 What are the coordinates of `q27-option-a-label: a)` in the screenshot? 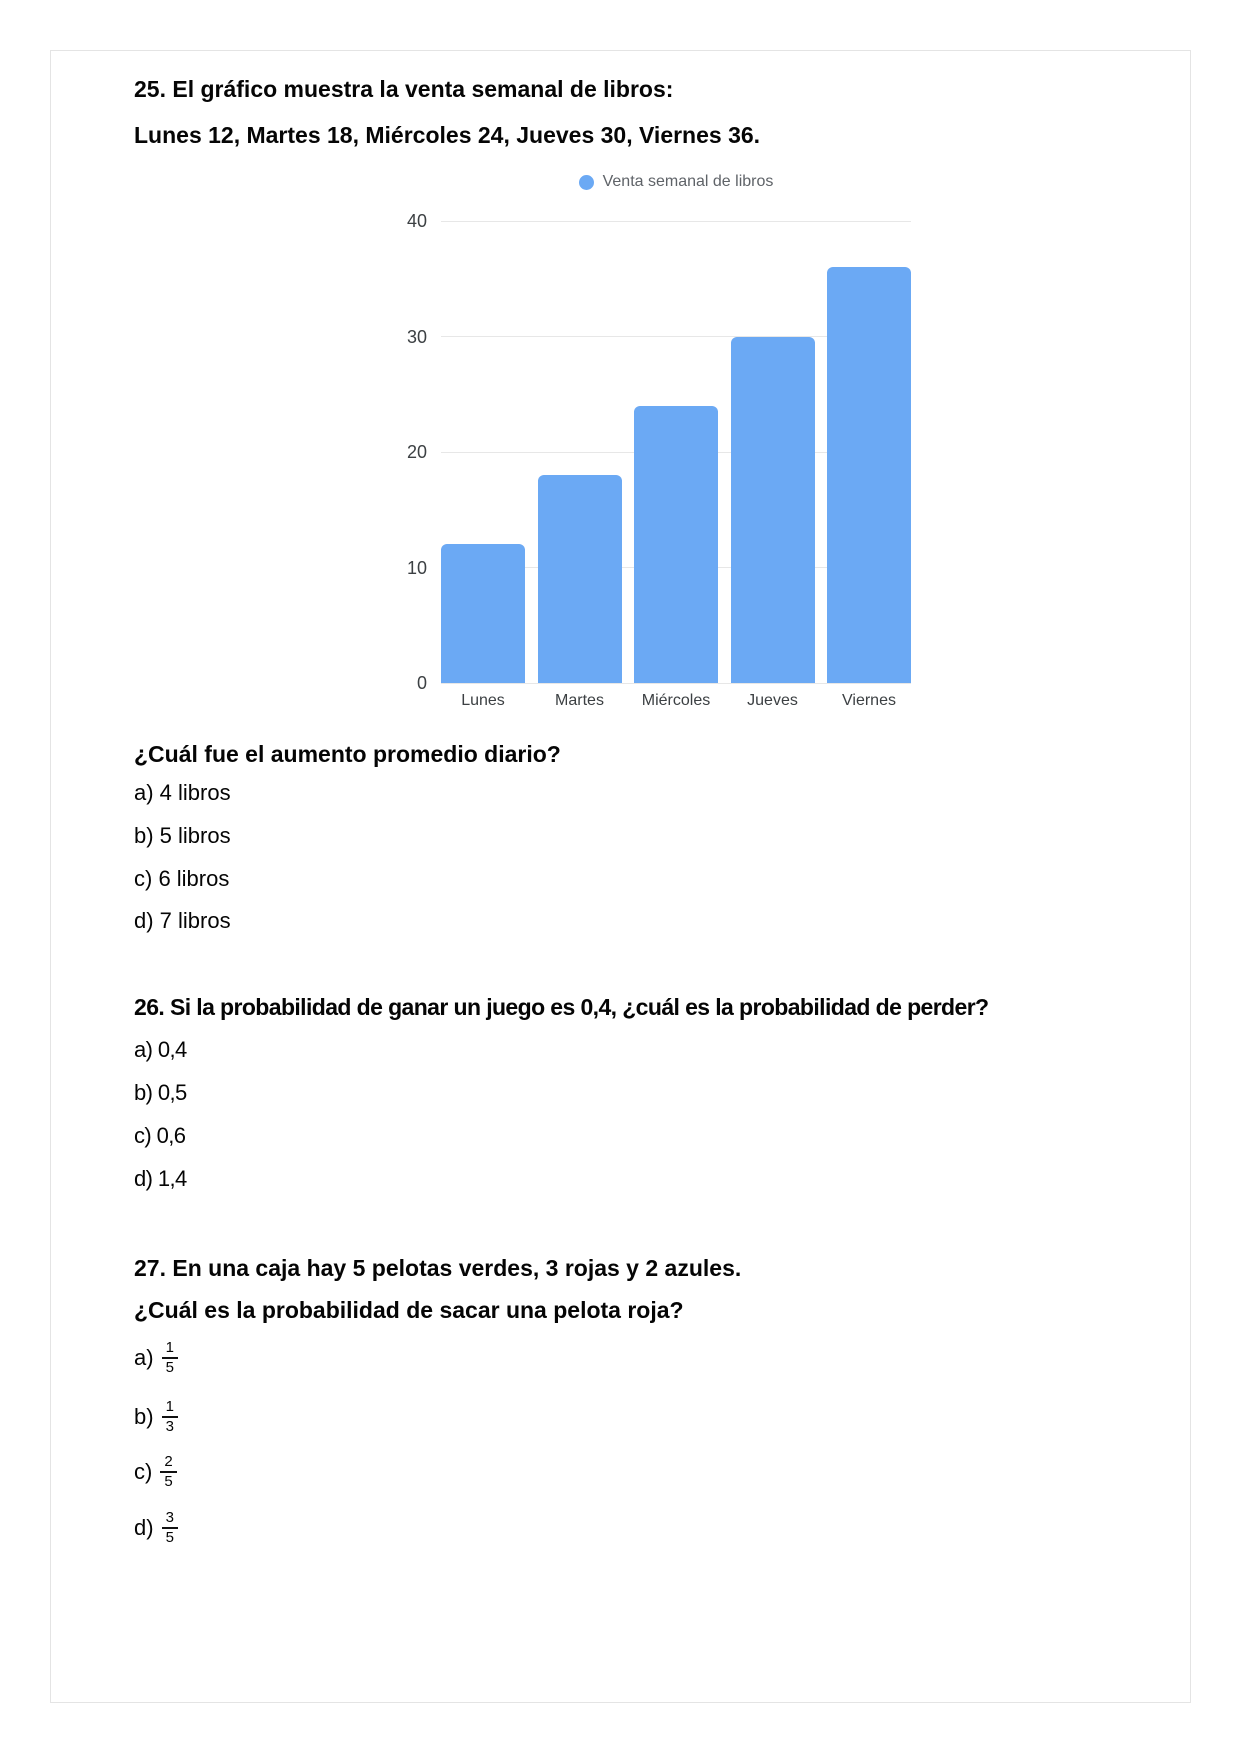 It's located at (144, 1357).